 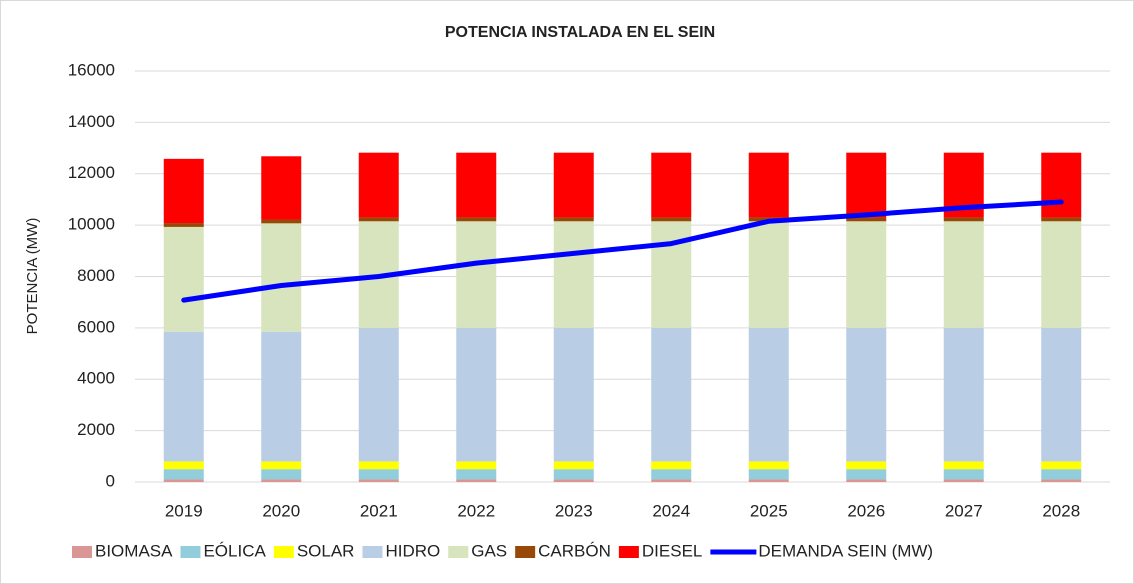 I want to click on legend-label: HIDRO, so click(x=412, y=550).